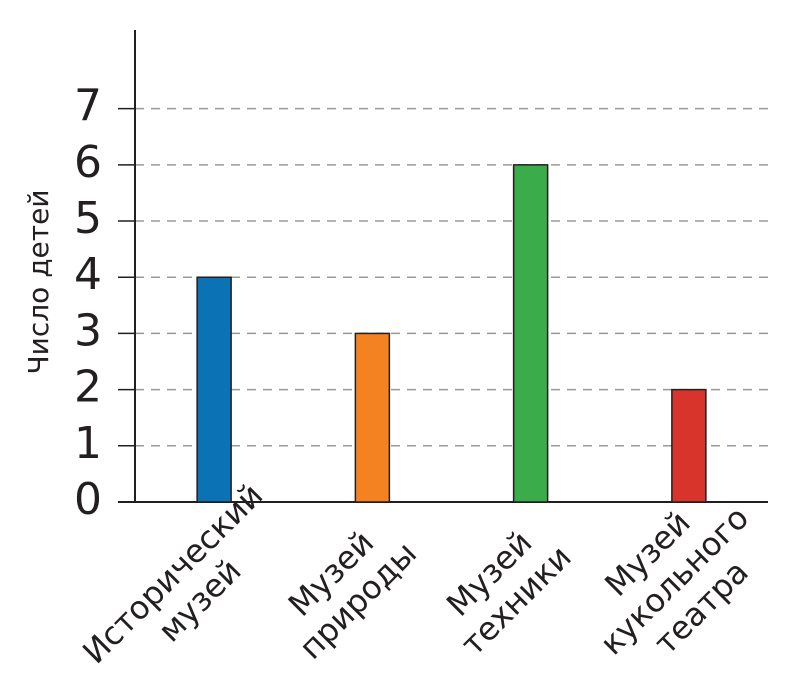 This screenshot has width=800, height=696. I want to click on y-tick-label: 5, so click(88, 218).